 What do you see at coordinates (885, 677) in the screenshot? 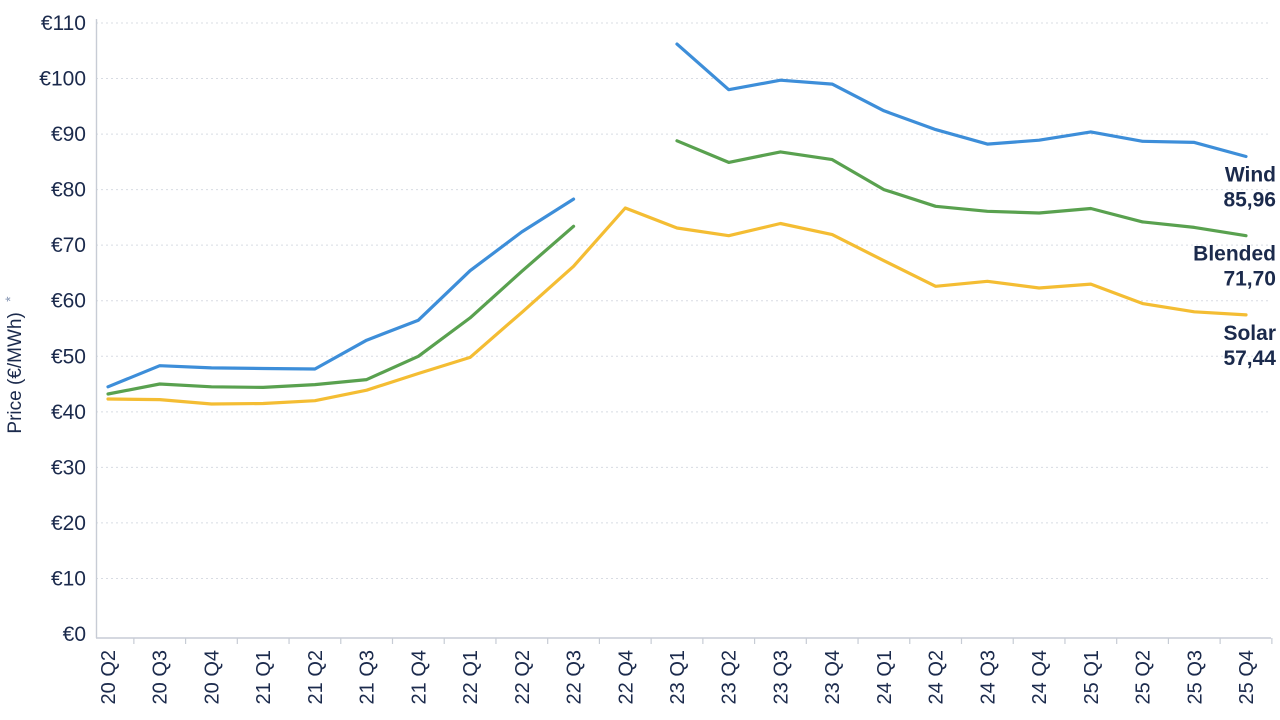
I see `x-tick-label: 24 Q1` at bounding box center [885, 677].